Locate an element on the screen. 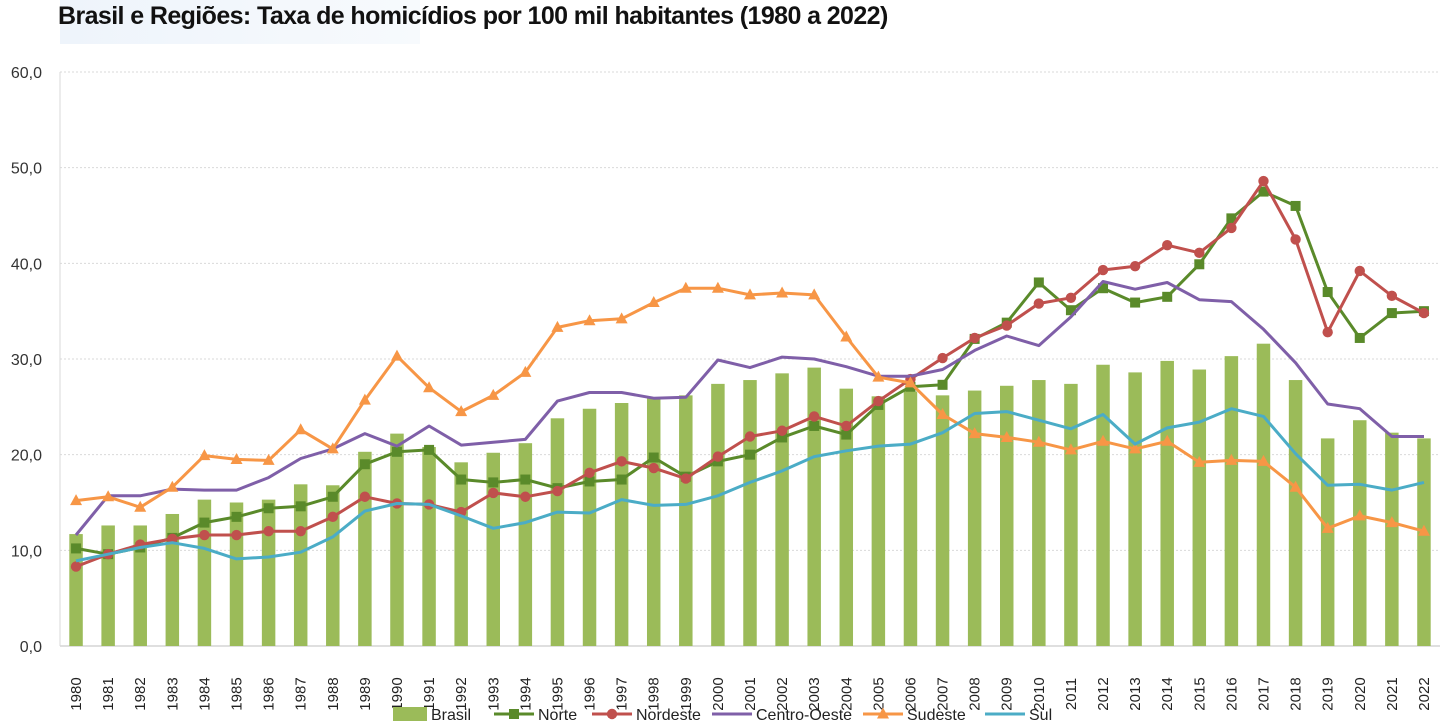 This screenshot has height=723, width=1456. x-tick-label: 1999 is located at coordinates (686, 693).